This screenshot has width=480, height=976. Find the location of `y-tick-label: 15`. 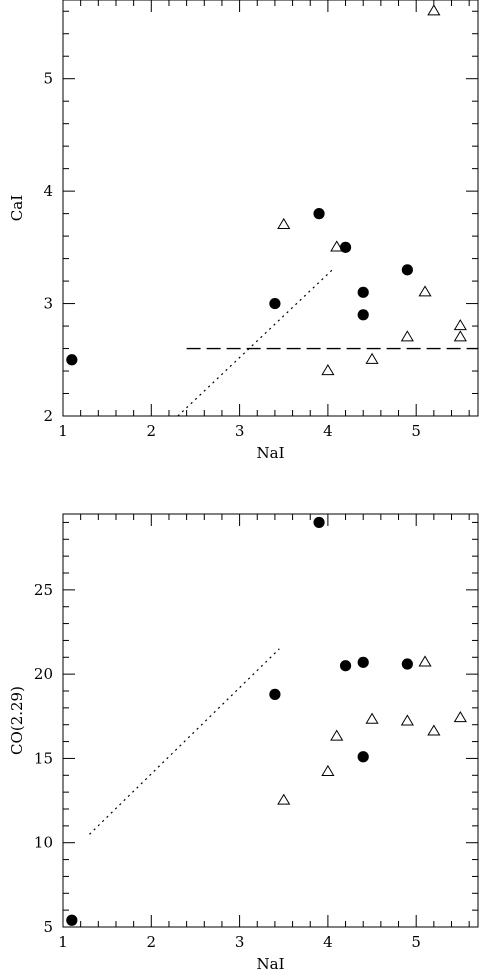

y-tick-label: 15 is located at coordinates (43, 758).